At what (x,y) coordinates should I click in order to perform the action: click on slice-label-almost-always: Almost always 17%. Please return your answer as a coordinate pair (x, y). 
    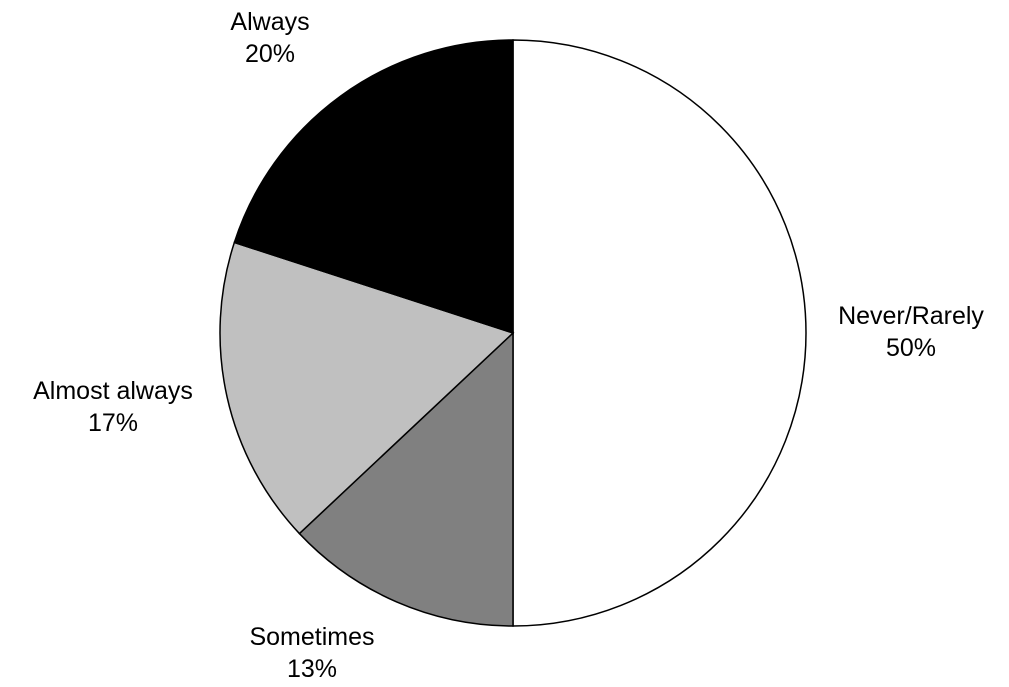
    Looking at the image, I should click on (113, 407).